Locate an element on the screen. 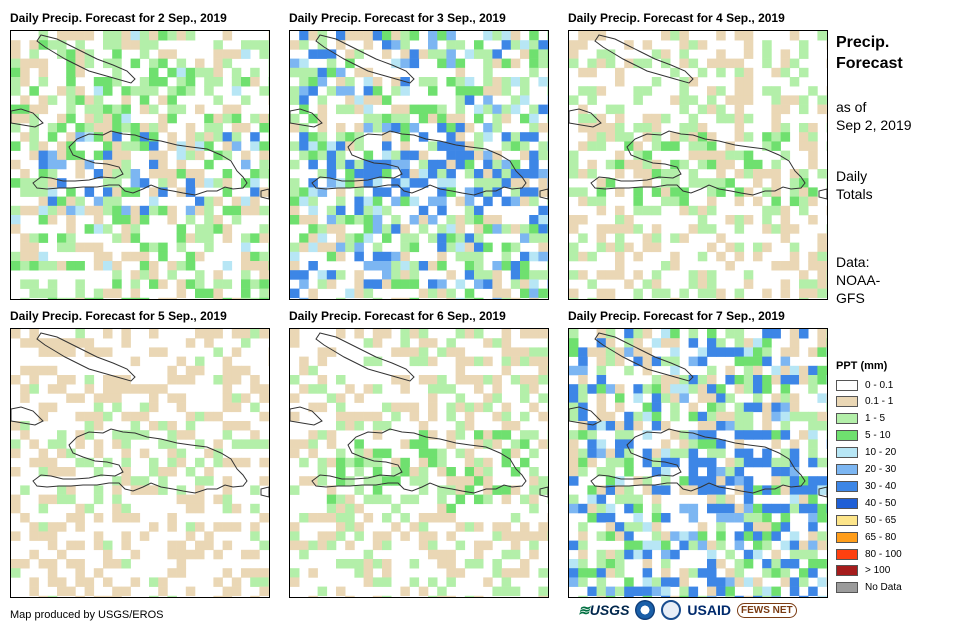  forecast-map-day6 is located at coordinates (698, 463).